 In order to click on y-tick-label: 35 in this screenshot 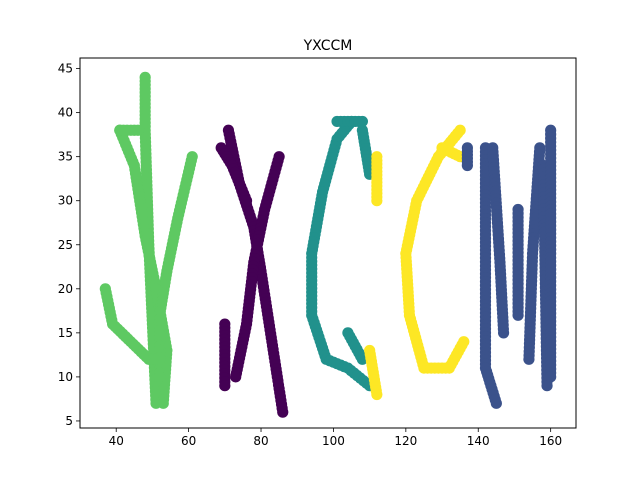, I will do `click(65, 157)`.